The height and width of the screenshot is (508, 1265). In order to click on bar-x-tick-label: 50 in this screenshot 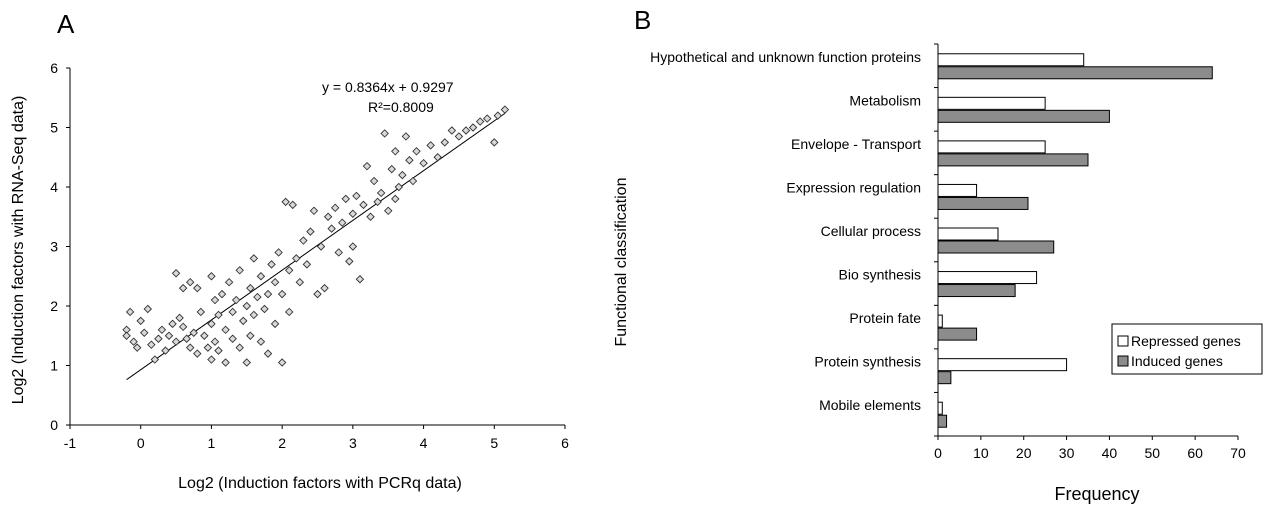, I will do `click(1152, 453)`.